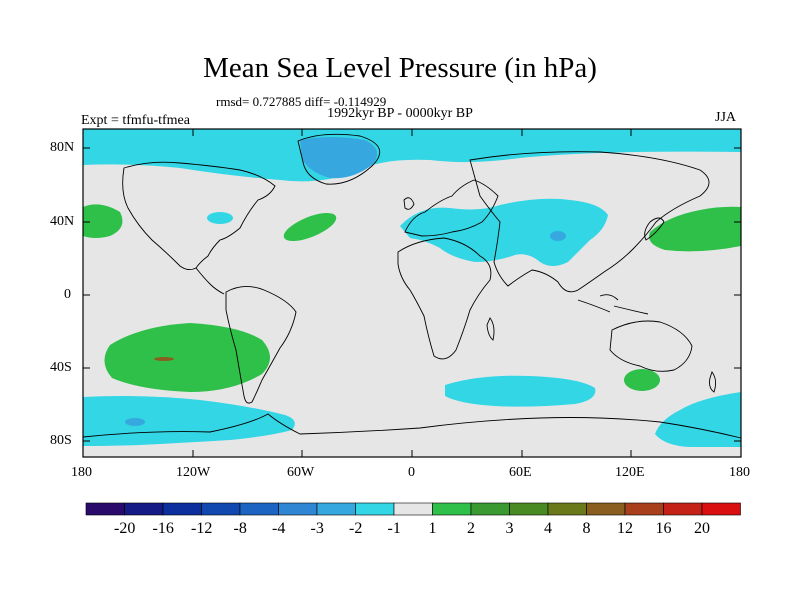 This screenshot has width=800, height=600. Describe the element at coordinates (81, 472) in the screenshot. I see `lon-label-180w: 180` at that location.